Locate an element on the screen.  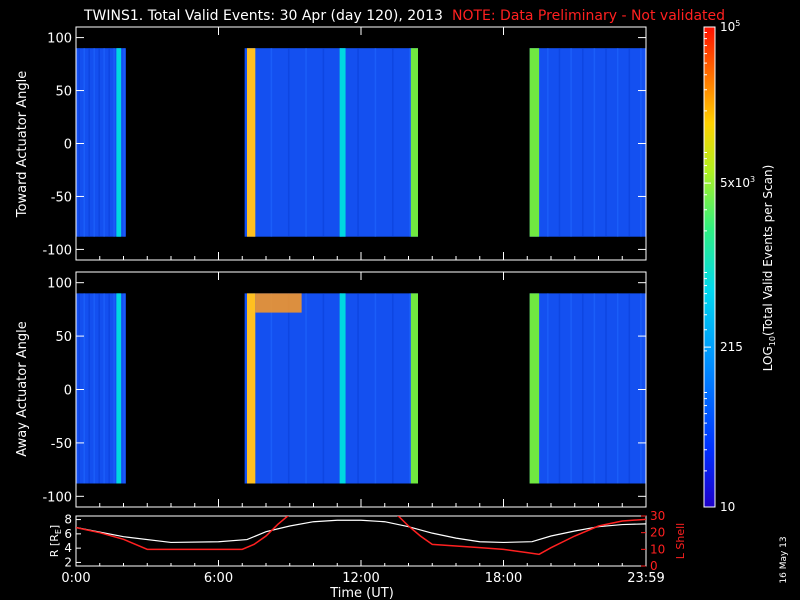
r-tick-label: 4 is located at coordinates (68, 548).